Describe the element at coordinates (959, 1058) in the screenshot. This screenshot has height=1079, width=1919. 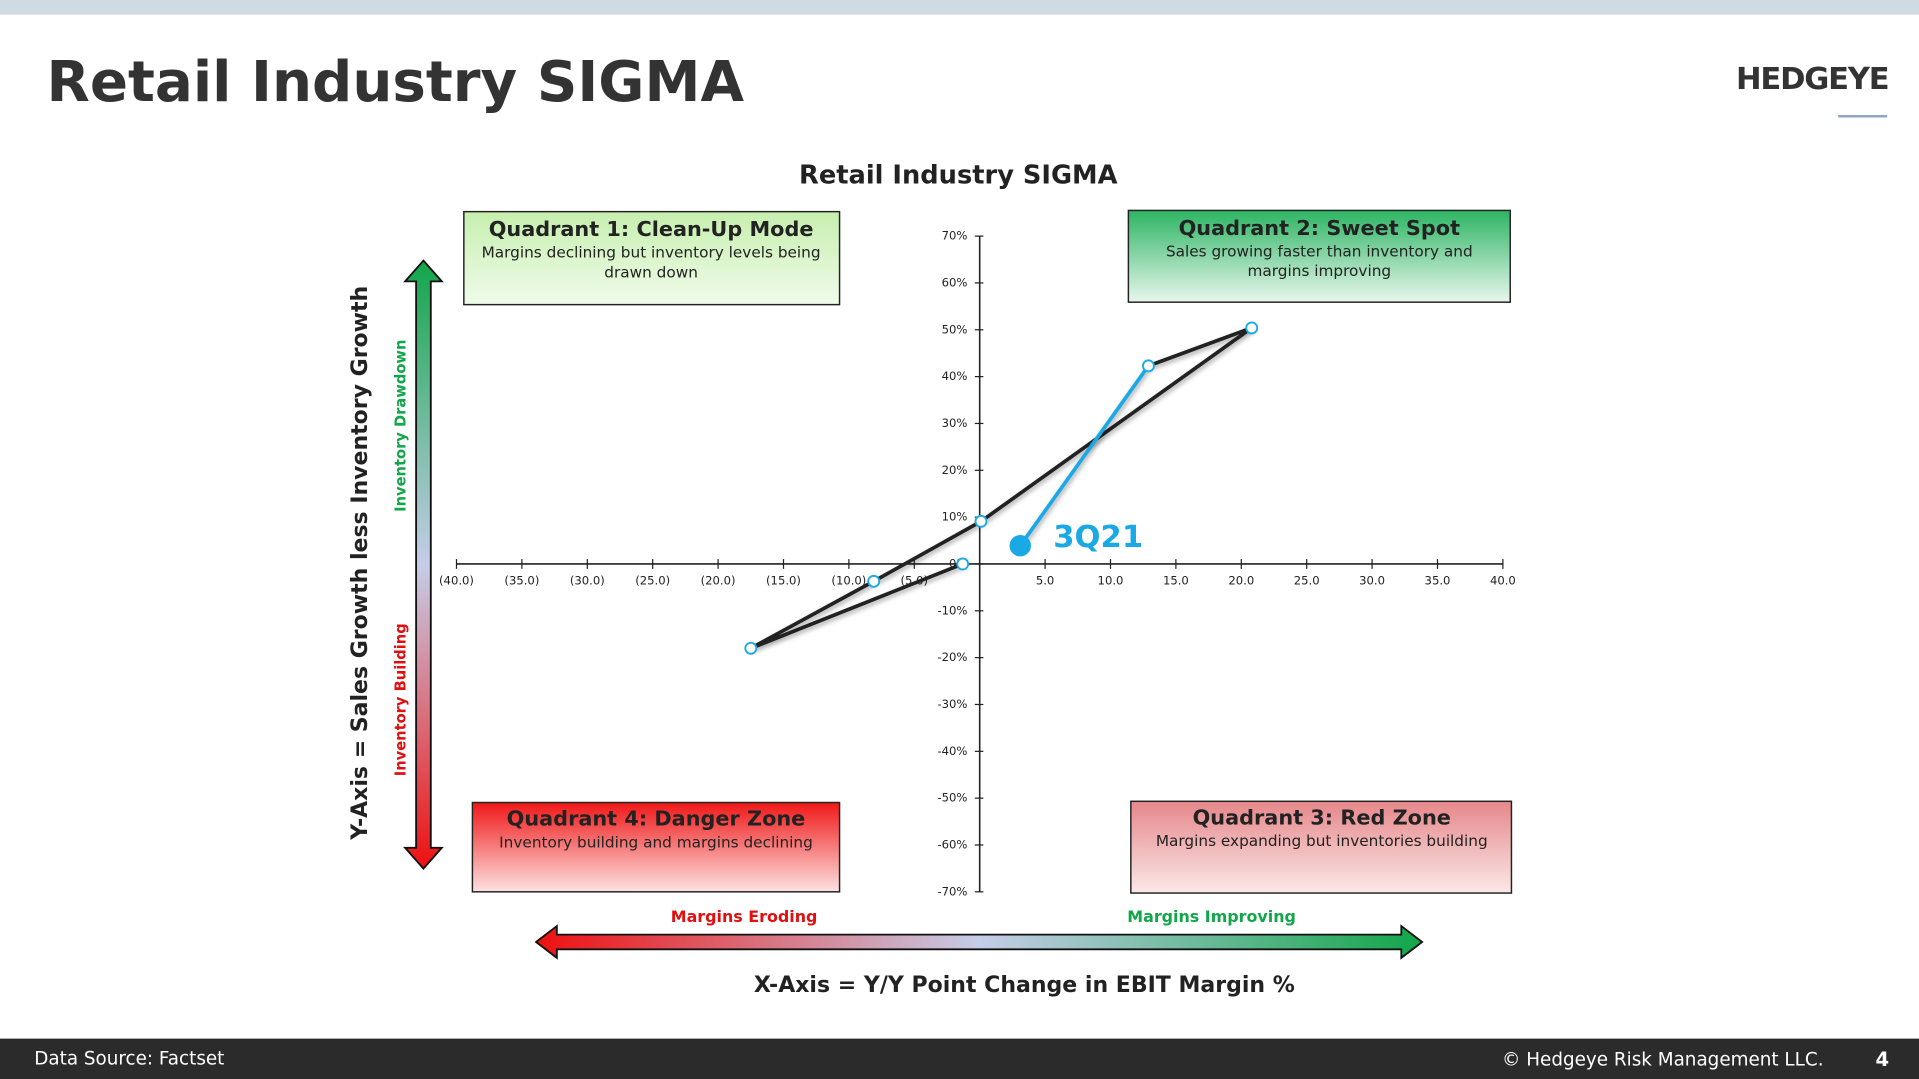
I see `footer-bar` at that location.